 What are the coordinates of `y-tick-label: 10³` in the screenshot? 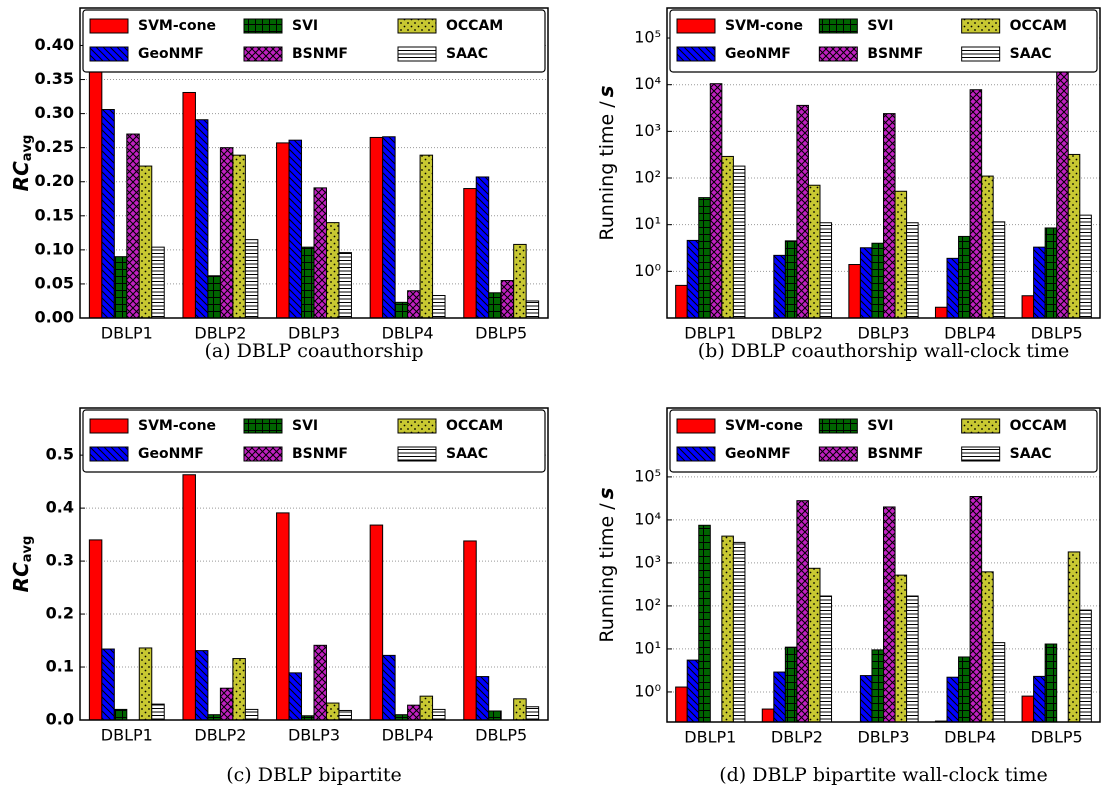 It's located at (647, 561).